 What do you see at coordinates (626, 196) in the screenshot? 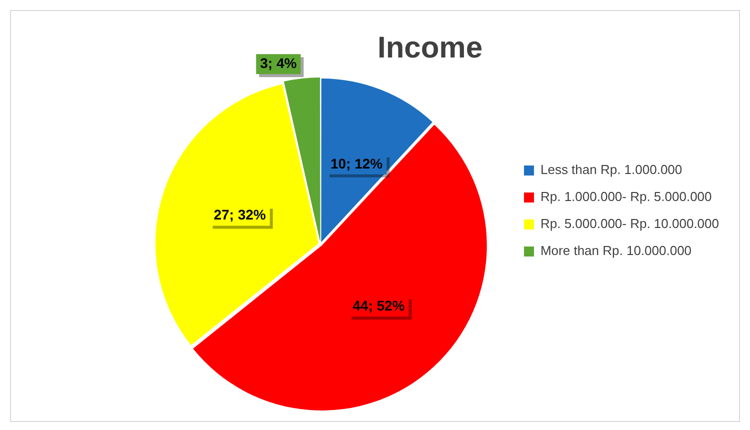
I see `legend-label: Rp. 1.000.000- Rp. 5.000.000` at bounding box center [626, 196].